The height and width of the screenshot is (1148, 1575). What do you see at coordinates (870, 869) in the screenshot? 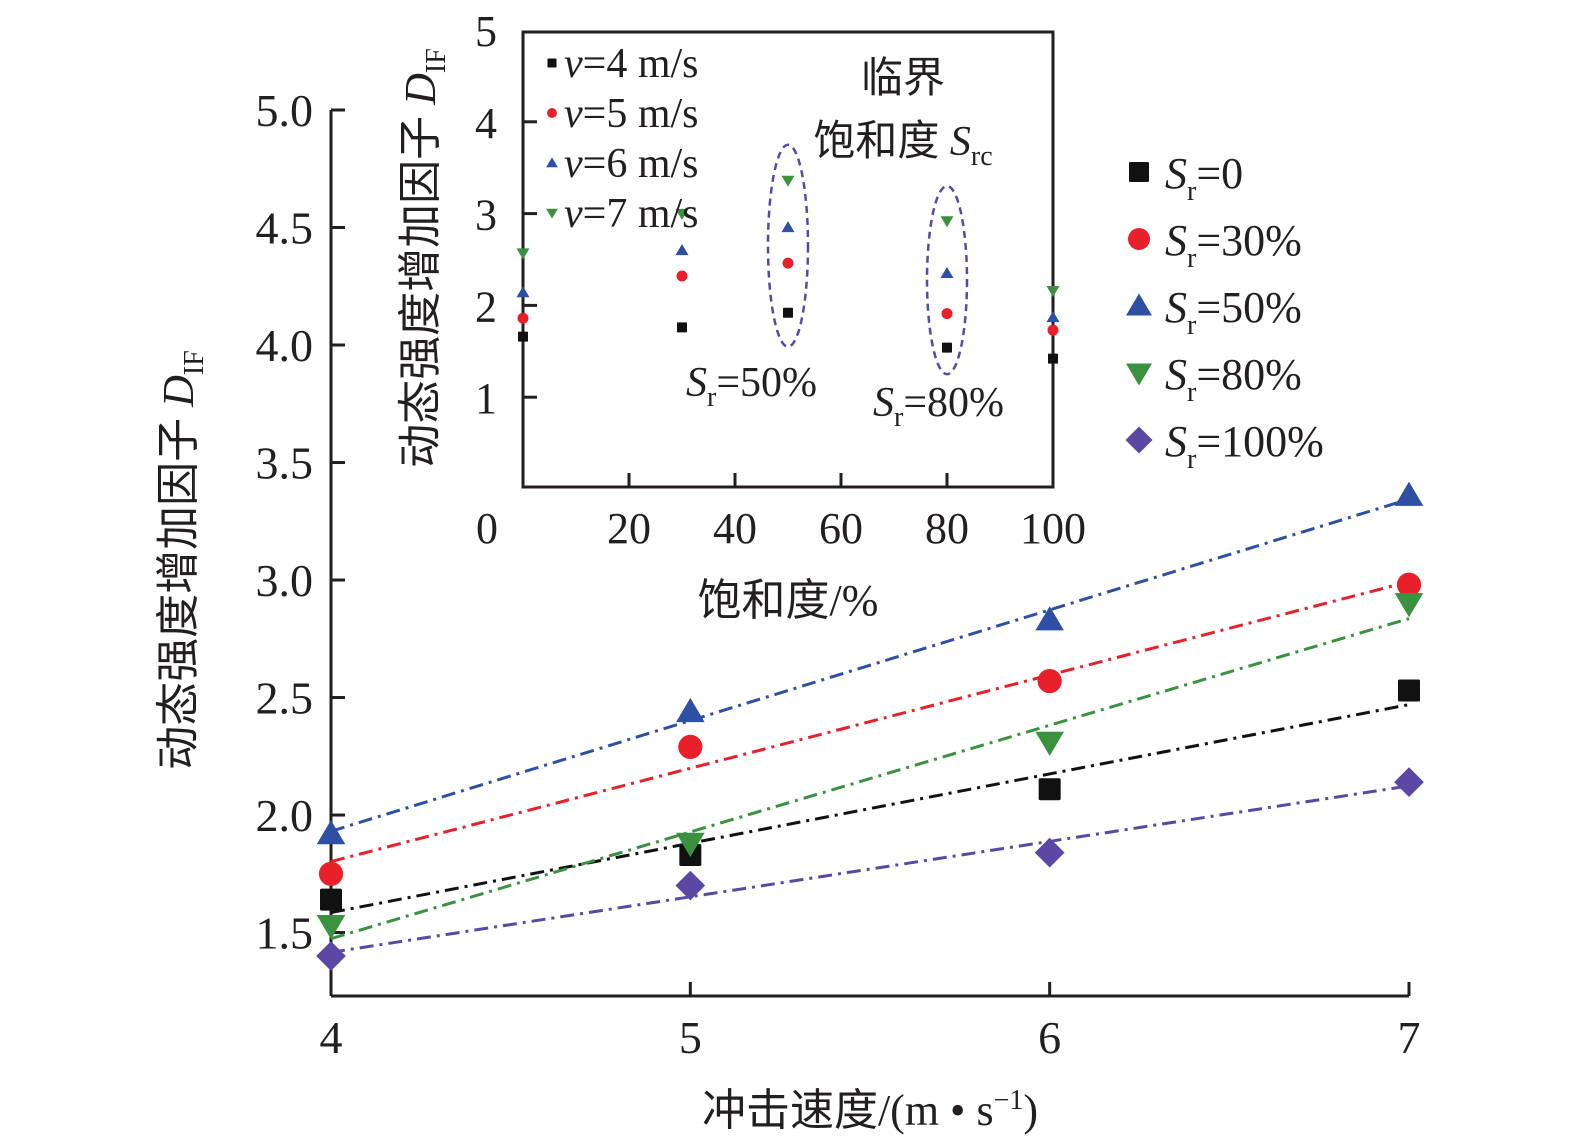
I see `trendline-Sr=100%` at bounding box center [870, 869].